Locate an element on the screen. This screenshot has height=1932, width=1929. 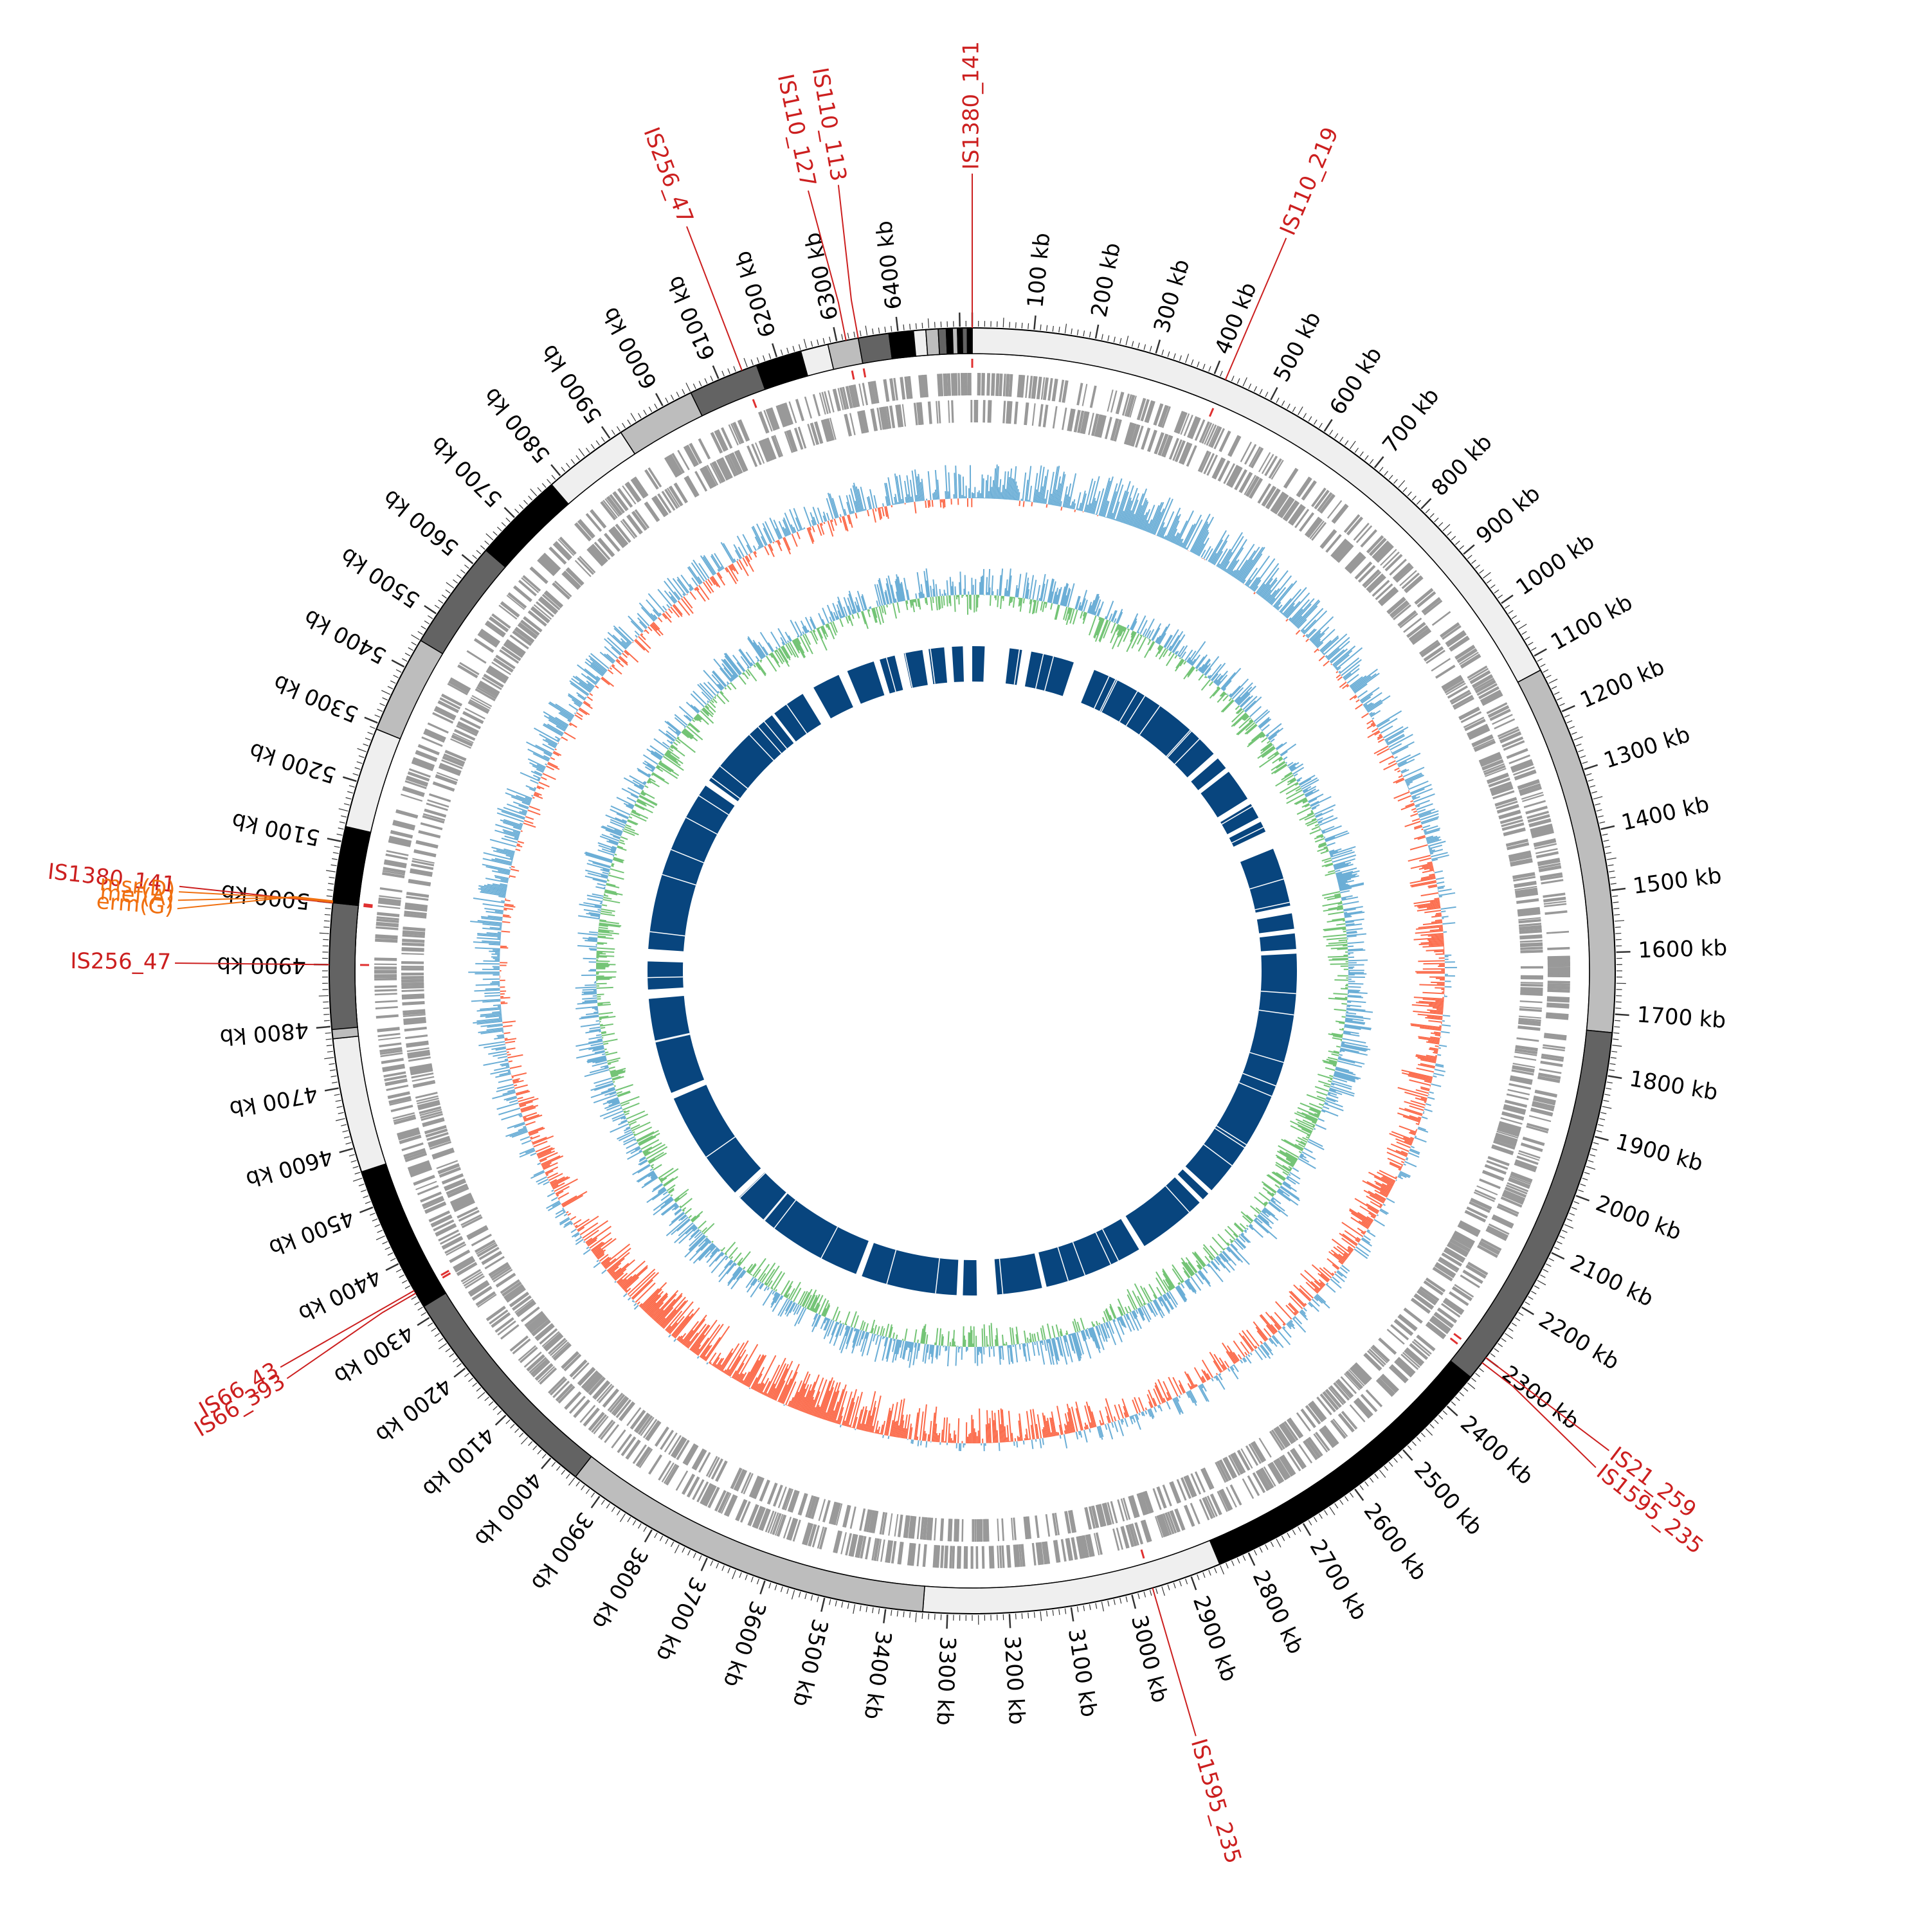
blast-hit-block is located at coordinates (1088, 1253).